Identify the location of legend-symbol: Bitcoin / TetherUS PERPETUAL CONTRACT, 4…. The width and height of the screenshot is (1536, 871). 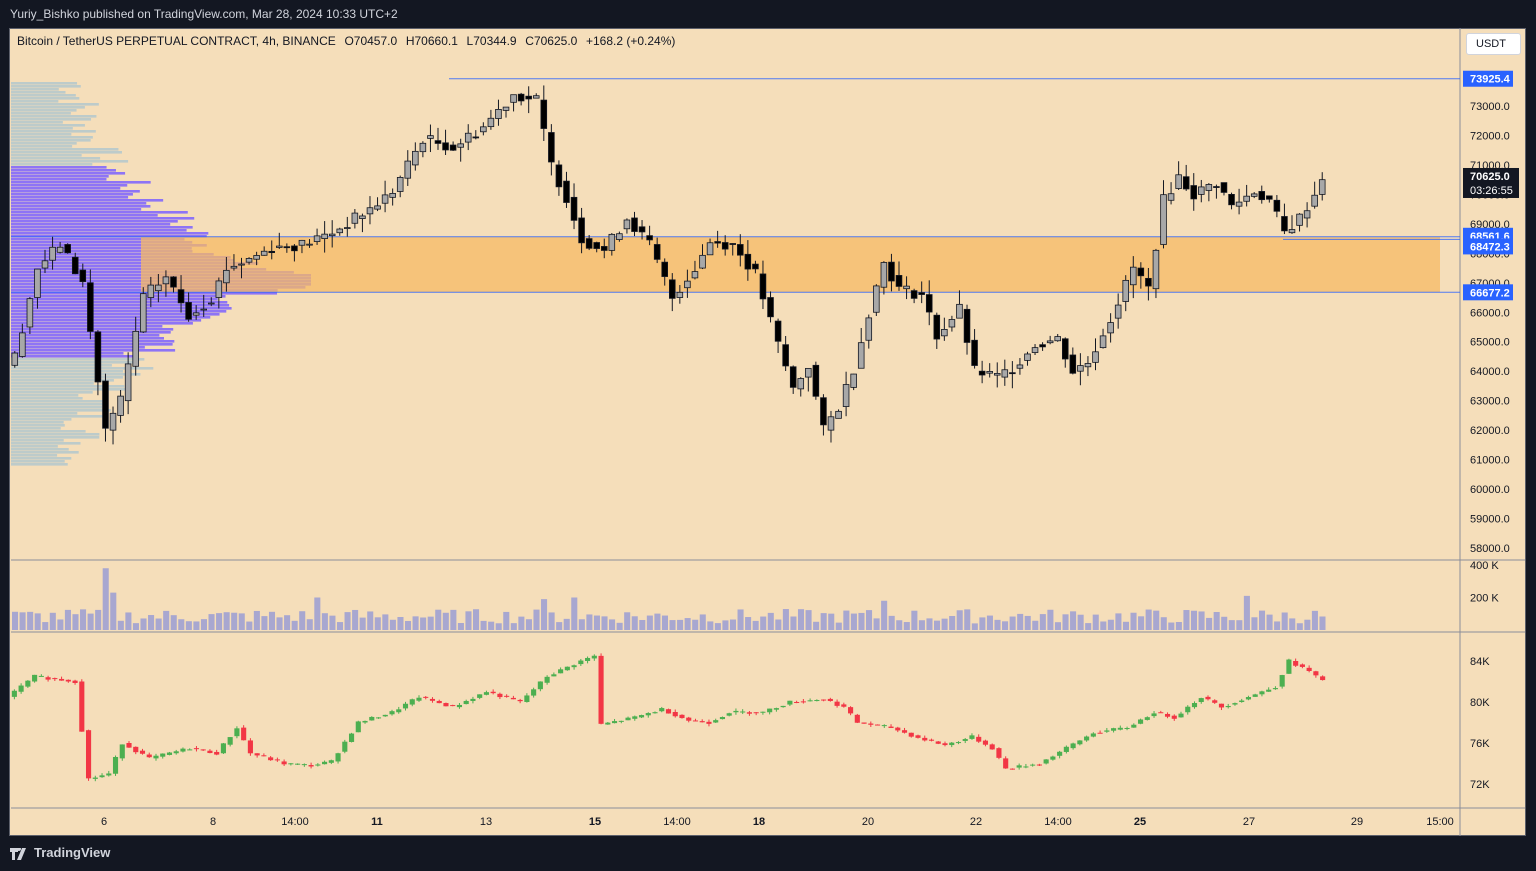
(176, 41).